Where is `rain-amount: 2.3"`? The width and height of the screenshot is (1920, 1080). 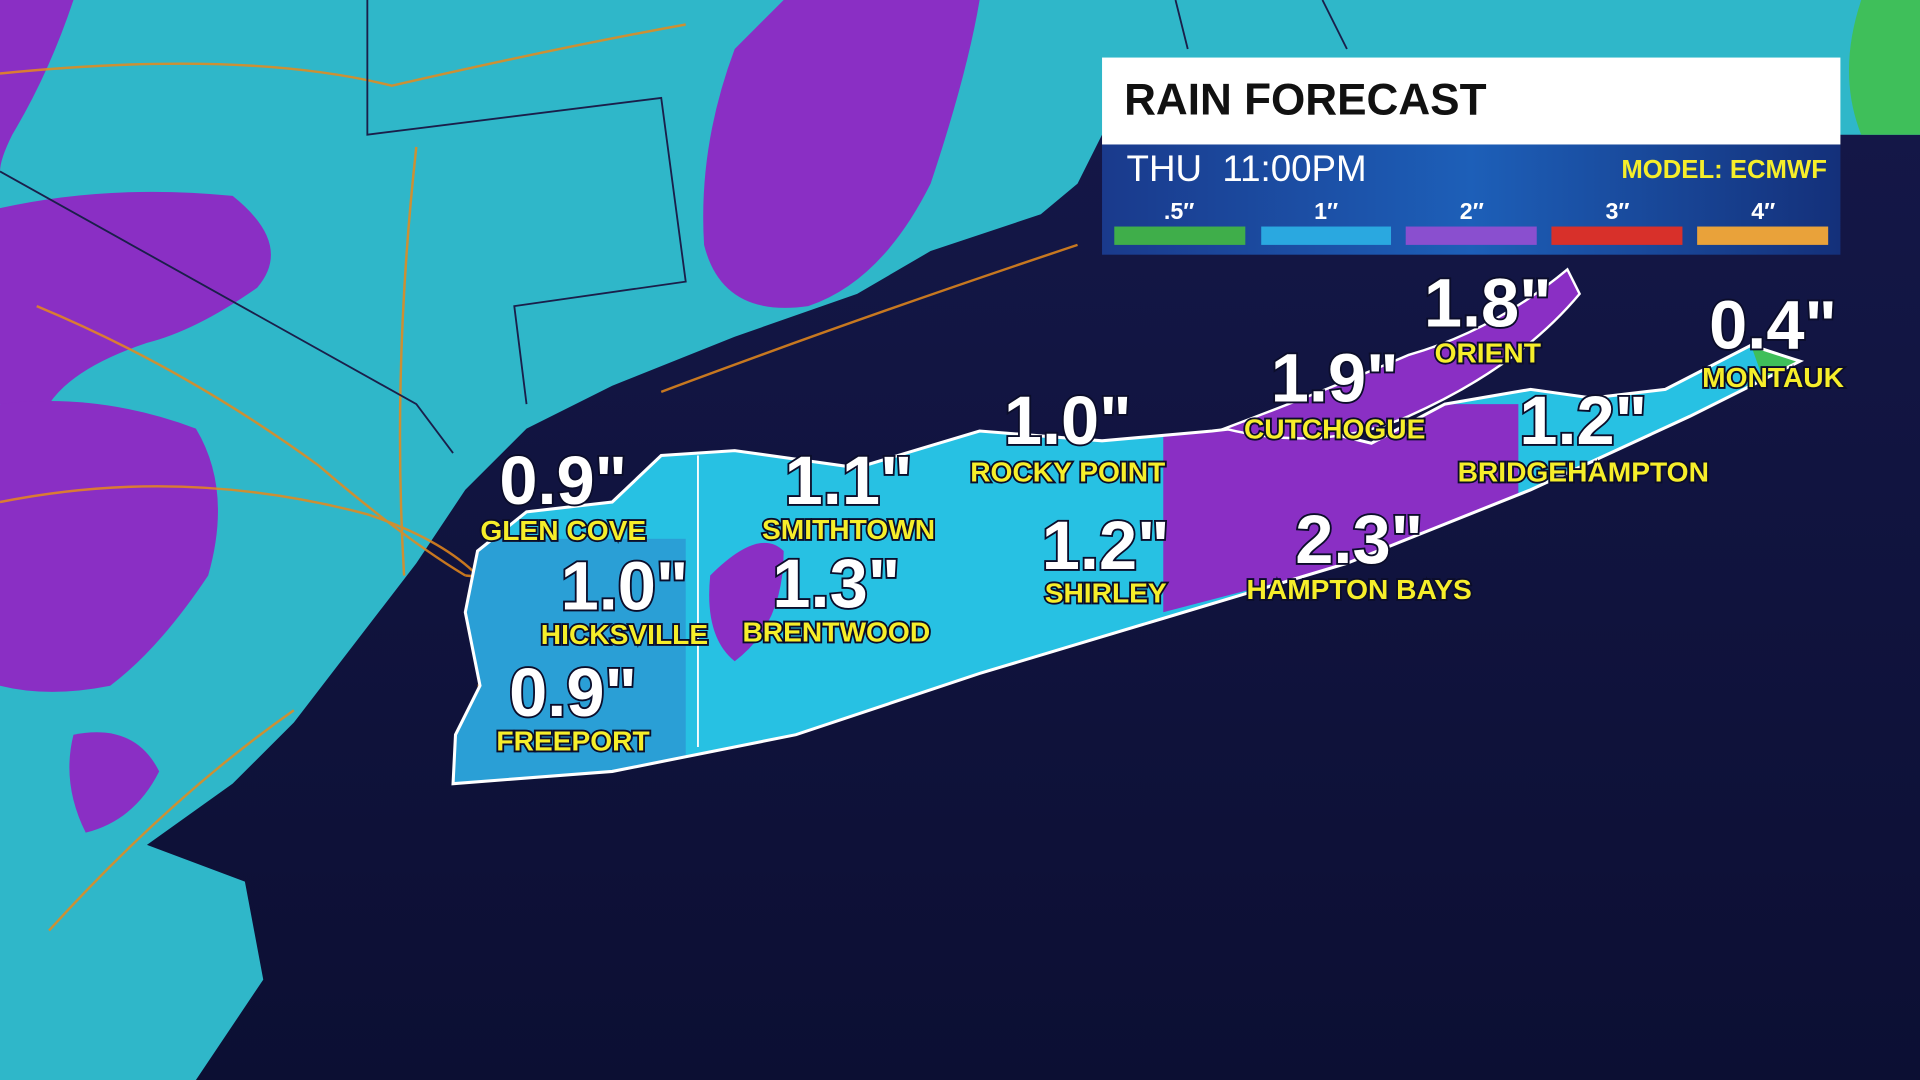 rain-amount: 2.3" is located at coordinates (1359, 539).